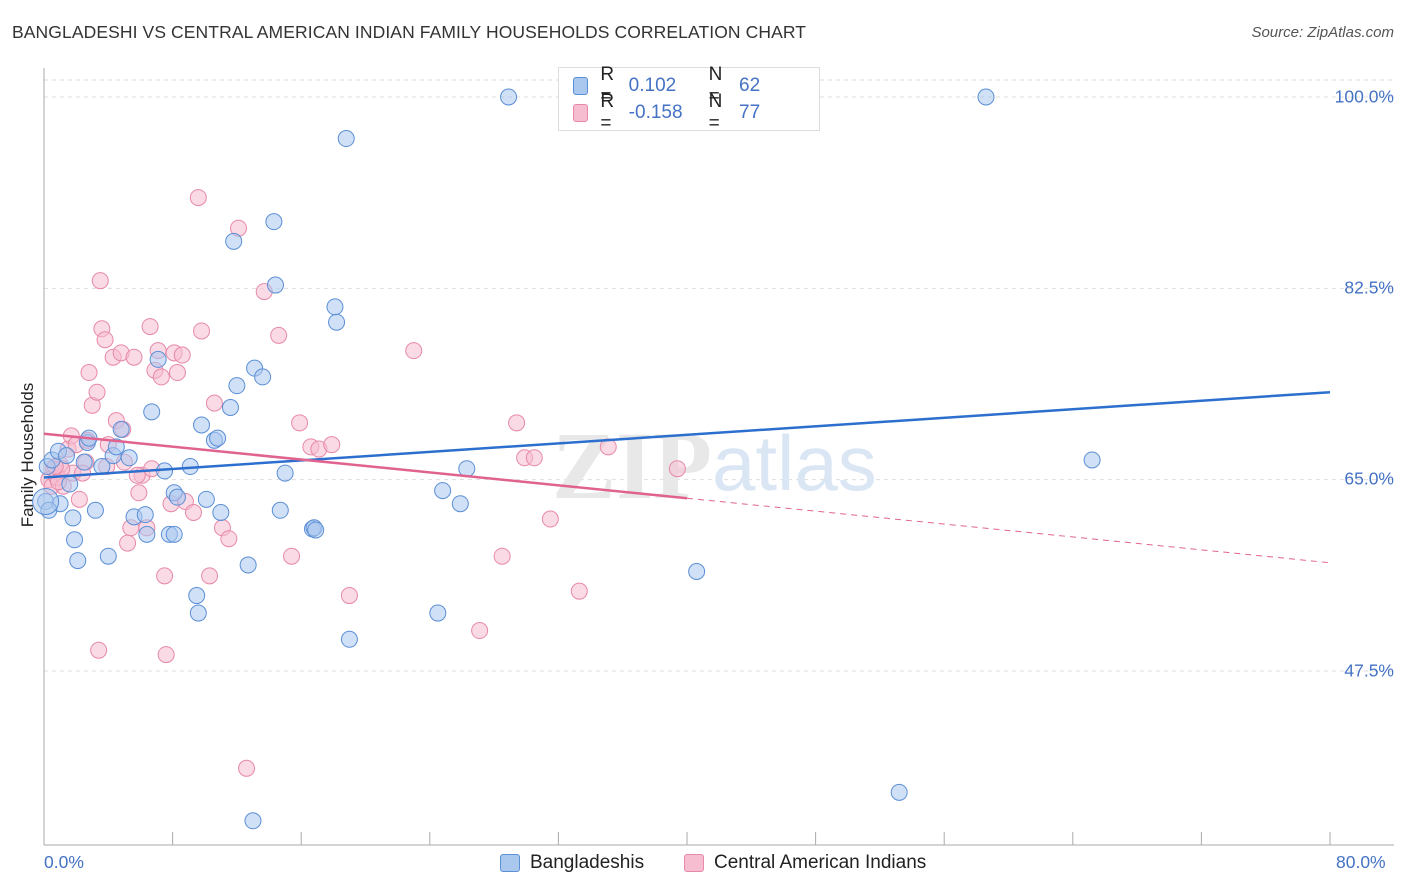  I want to click on trend-line-central-american-indians-extension, so click(1008, 530).